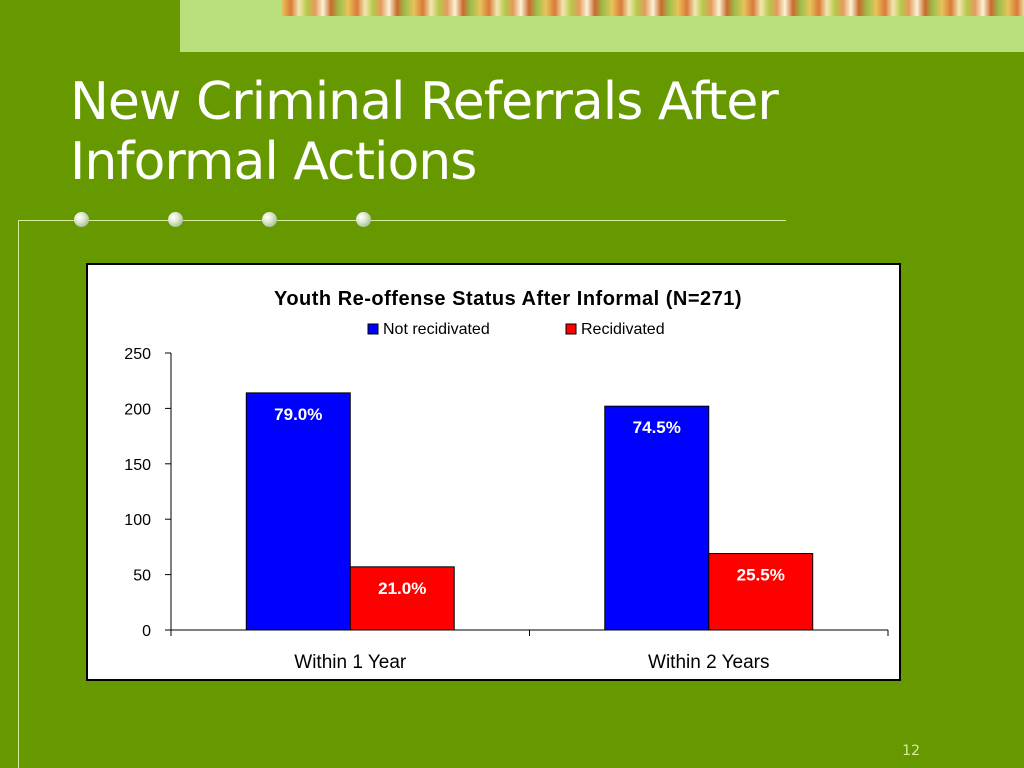 The image size is (1024, 768). Describe the element at coordinates (137, 465) in the screenshot. I see `y-tick-label: 150` at that location.